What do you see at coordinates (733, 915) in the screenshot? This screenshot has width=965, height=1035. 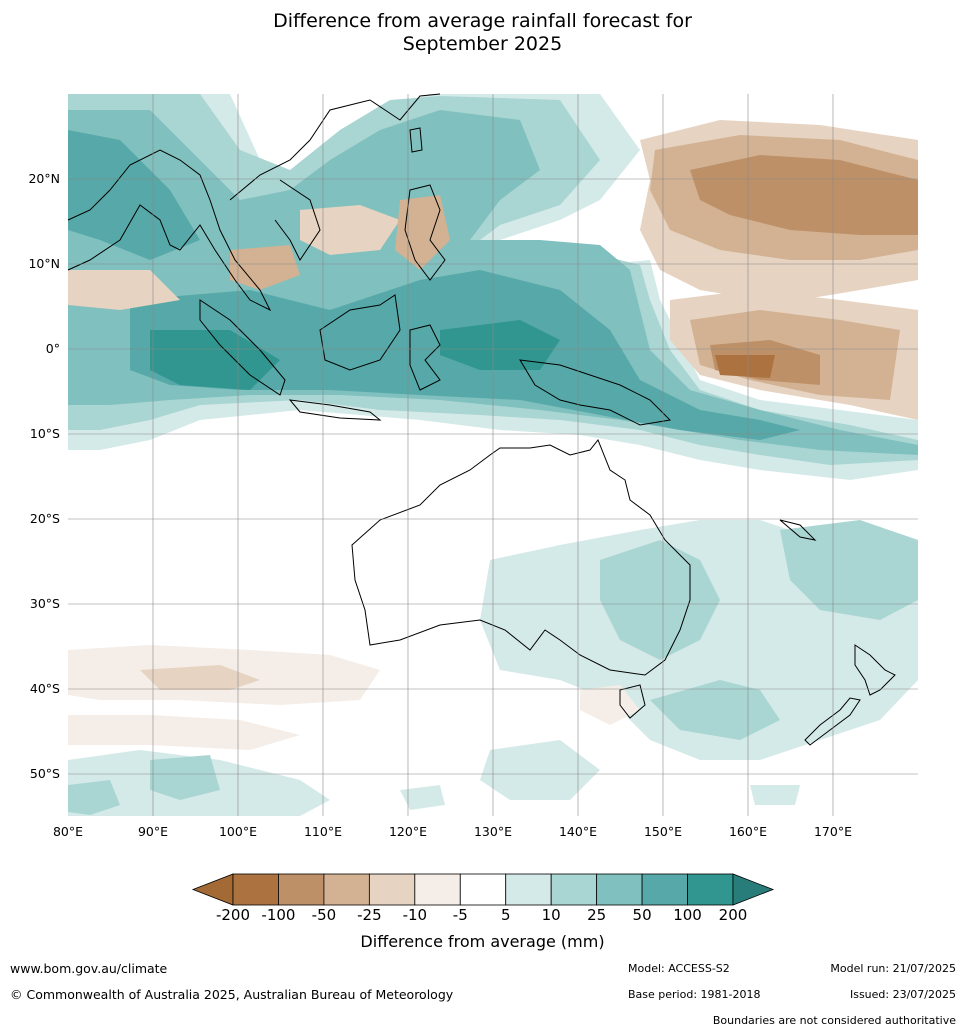 I see `legend-tick-label: 200` at bounding box center [733, 915].